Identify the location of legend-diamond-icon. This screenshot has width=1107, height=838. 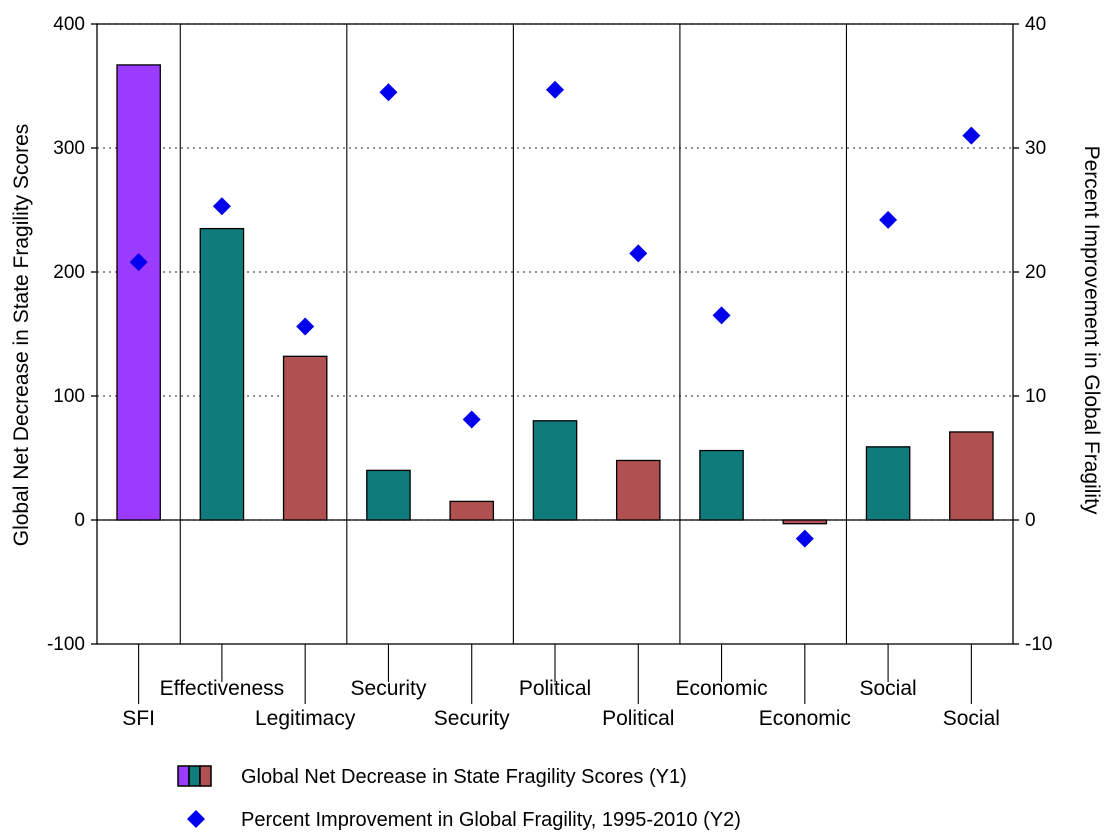
(196, 819).